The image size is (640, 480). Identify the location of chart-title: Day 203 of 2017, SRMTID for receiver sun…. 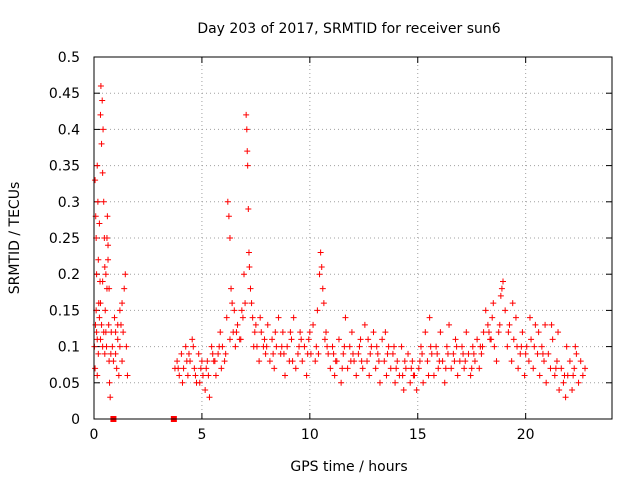
(348, 29).